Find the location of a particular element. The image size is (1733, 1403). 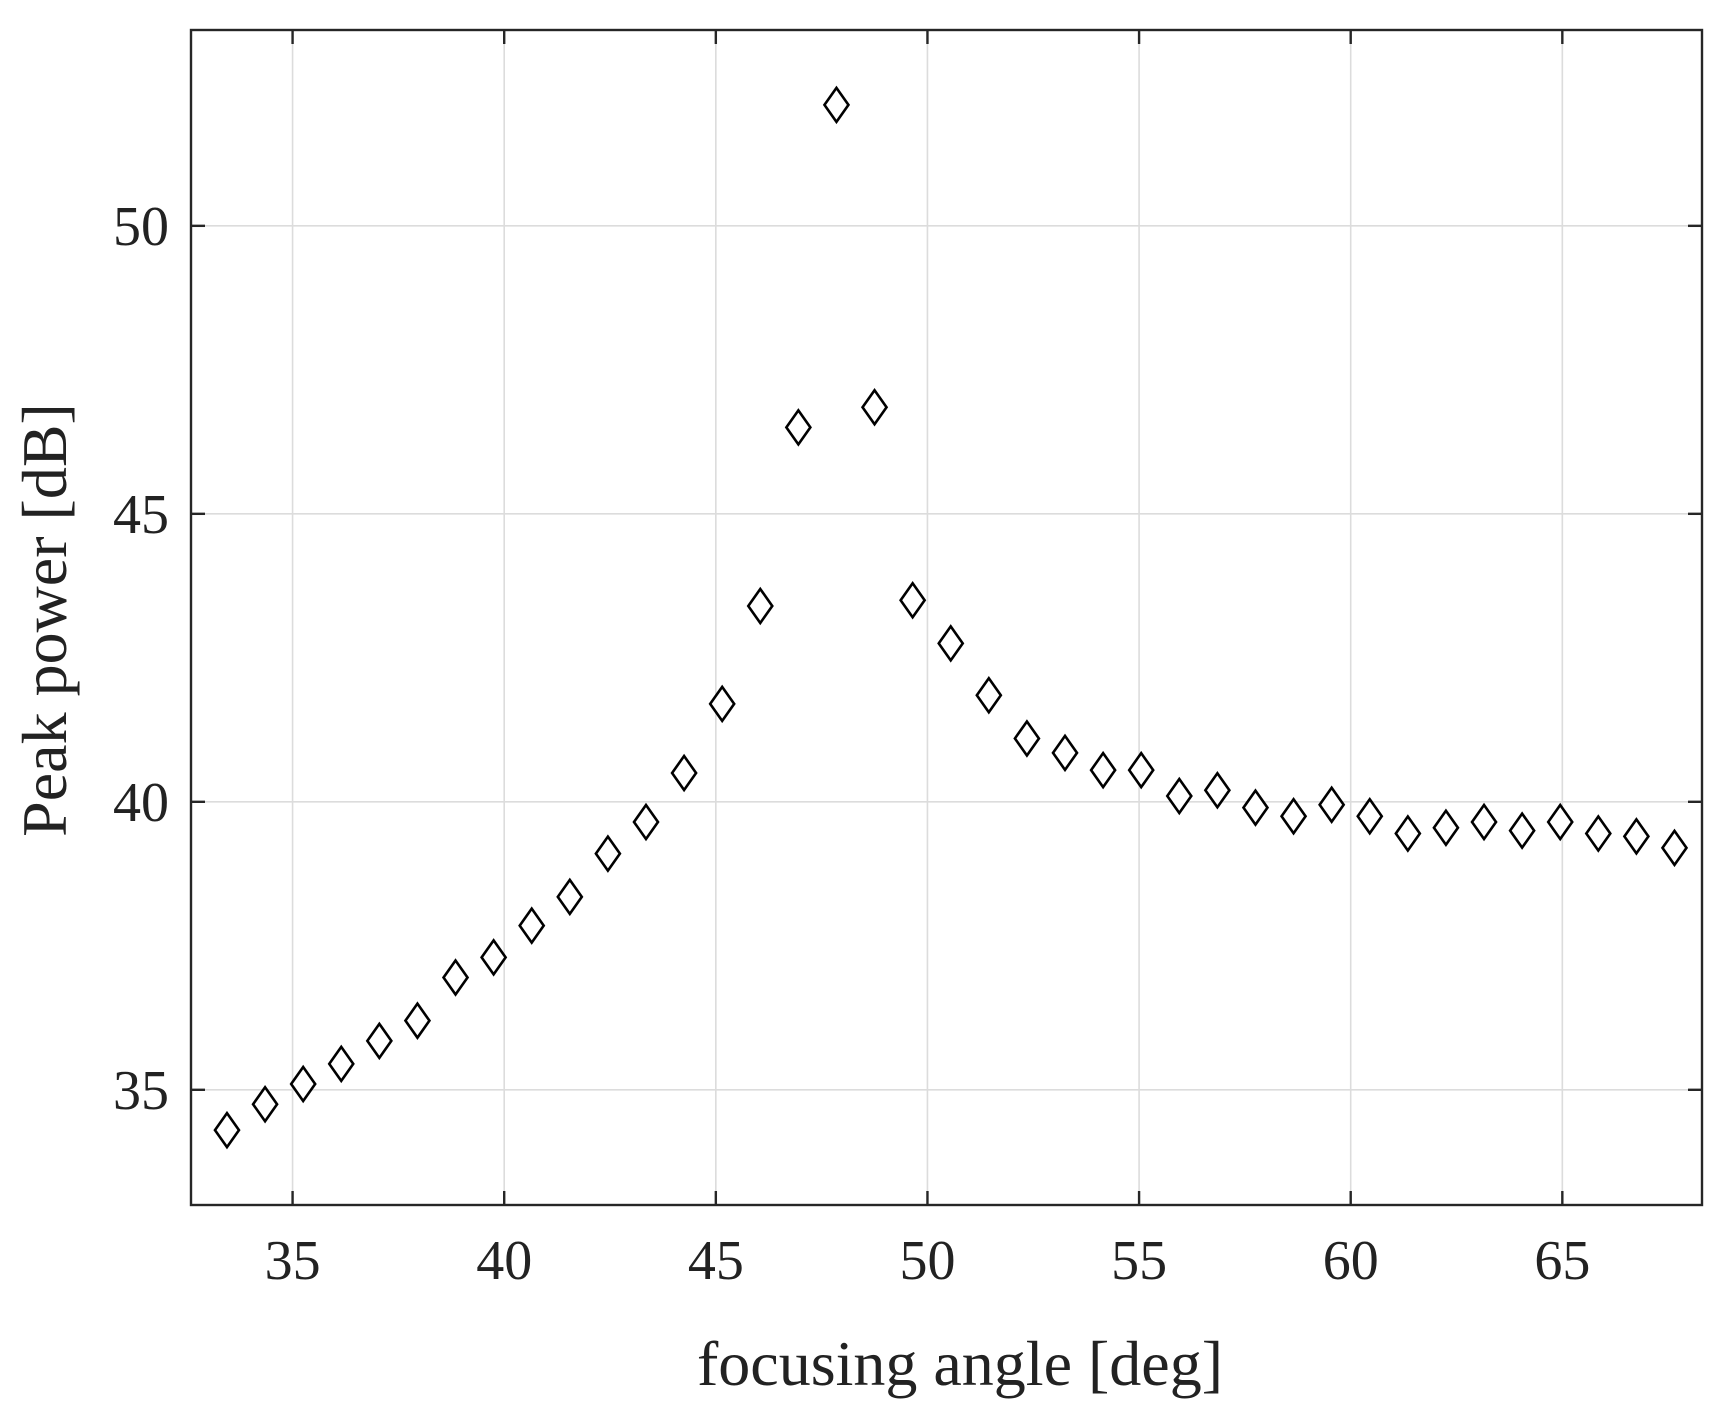

x-tick-labels: 35 40 45 50 55 60 65 is located at coordinates (928, 1261).